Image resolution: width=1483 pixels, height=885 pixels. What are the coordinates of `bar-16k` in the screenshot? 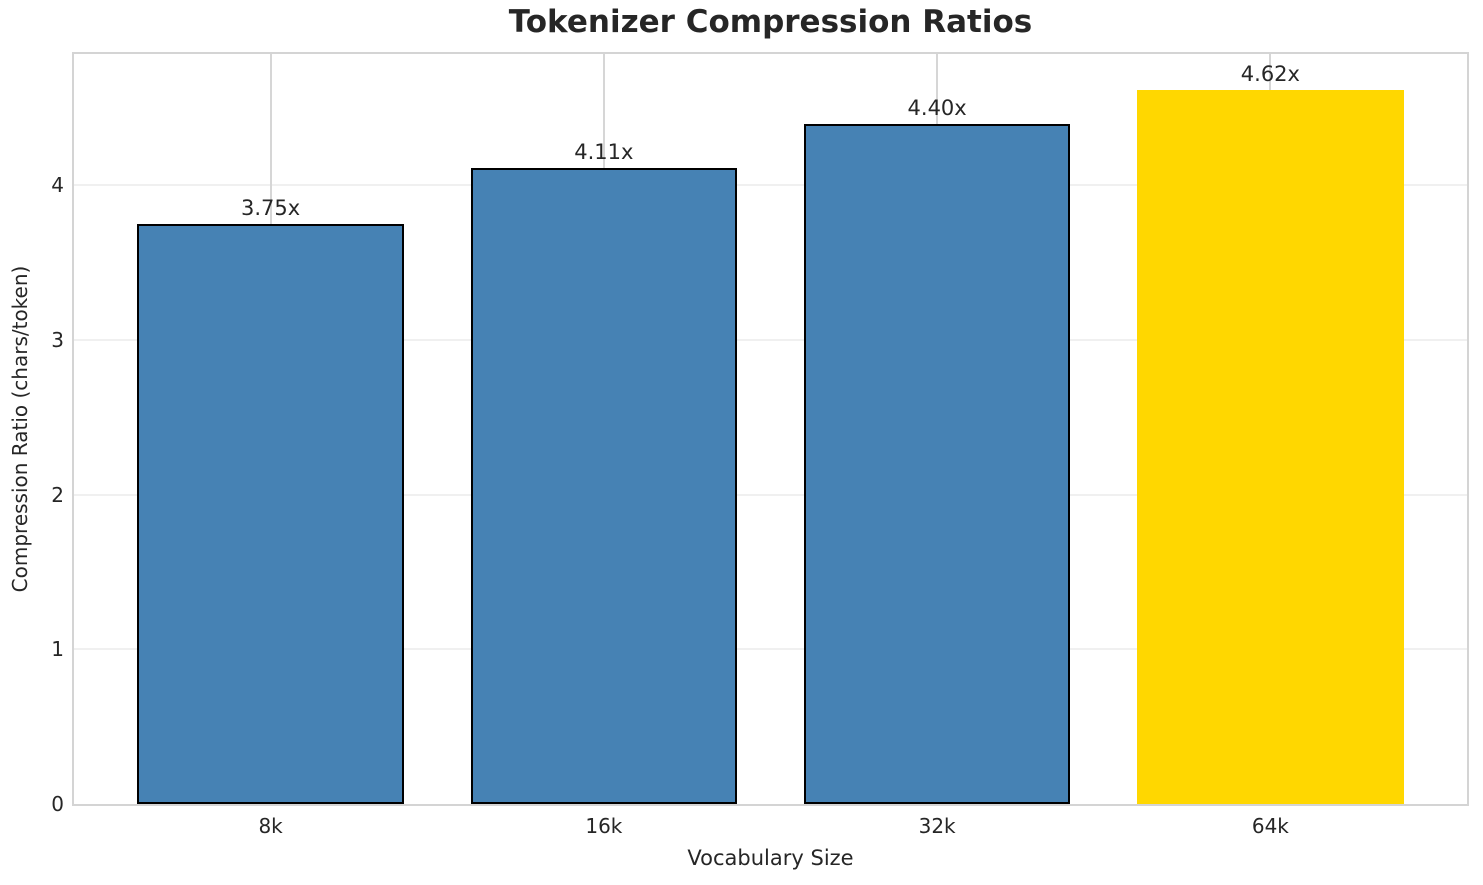 It's located at (604, 486).